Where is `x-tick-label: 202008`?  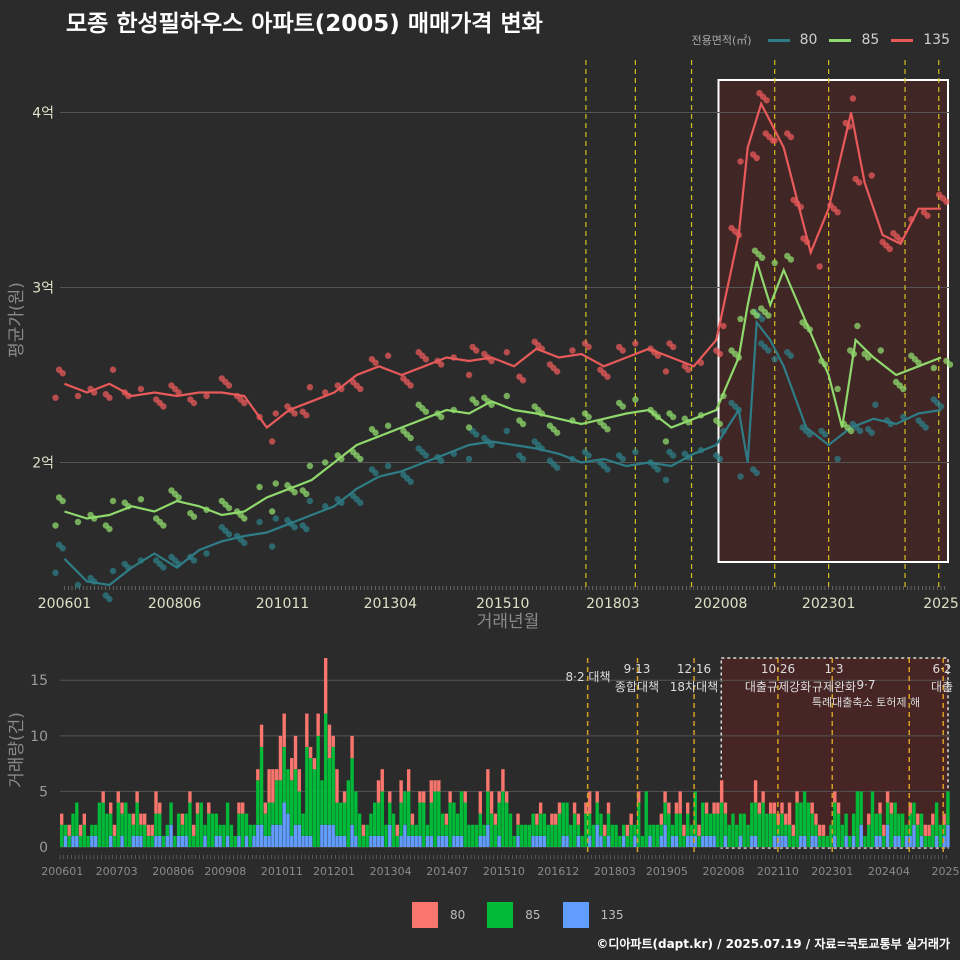
x-tick-label: 202008 is located at coordinates (720, 604).